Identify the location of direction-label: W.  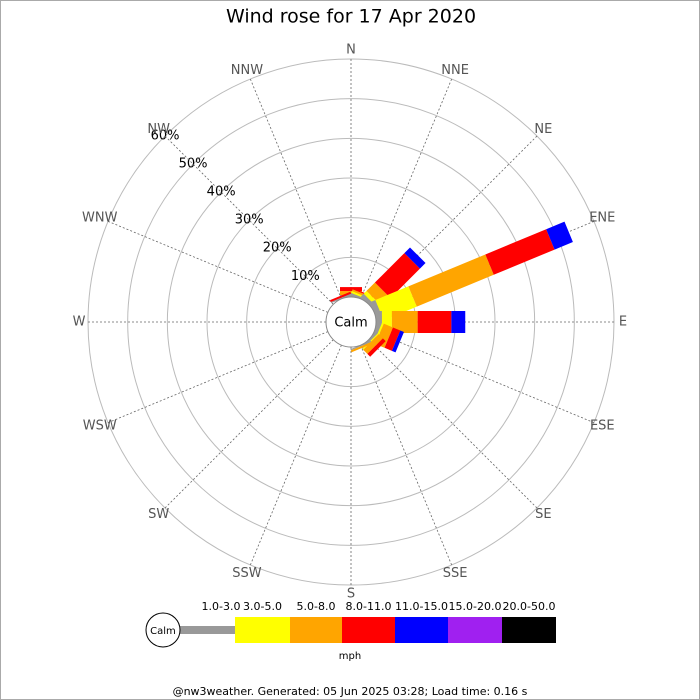
(79, 322).